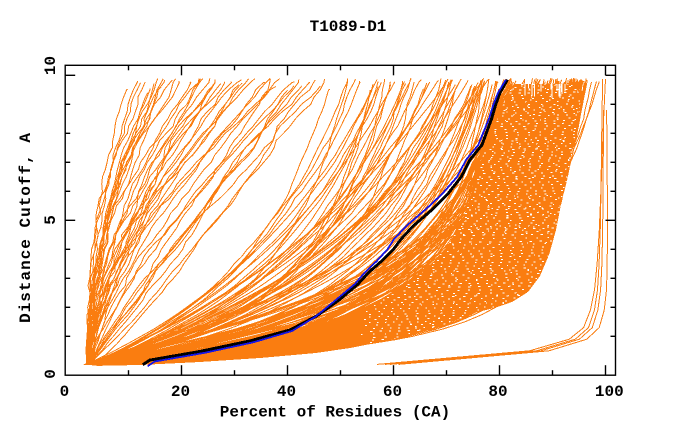 This screenshot has width=680, height=440. I want to click on svg-text: 100, so click(609, 392).